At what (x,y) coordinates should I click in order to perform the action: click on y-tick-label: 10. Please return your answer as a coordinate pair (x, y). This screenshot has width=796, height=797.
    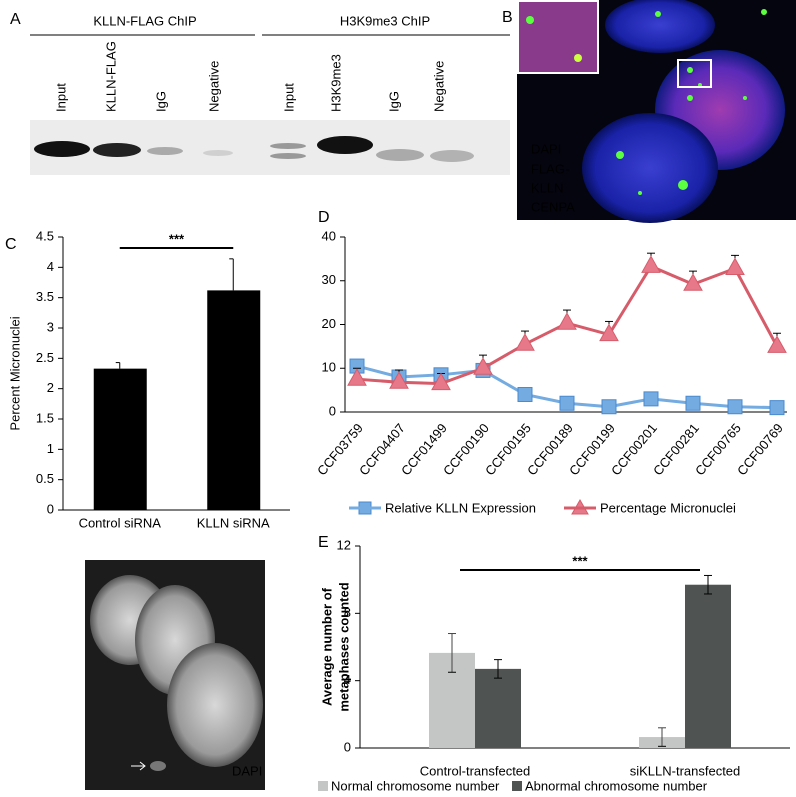
    Looking at the image, I should click on (329, 367).